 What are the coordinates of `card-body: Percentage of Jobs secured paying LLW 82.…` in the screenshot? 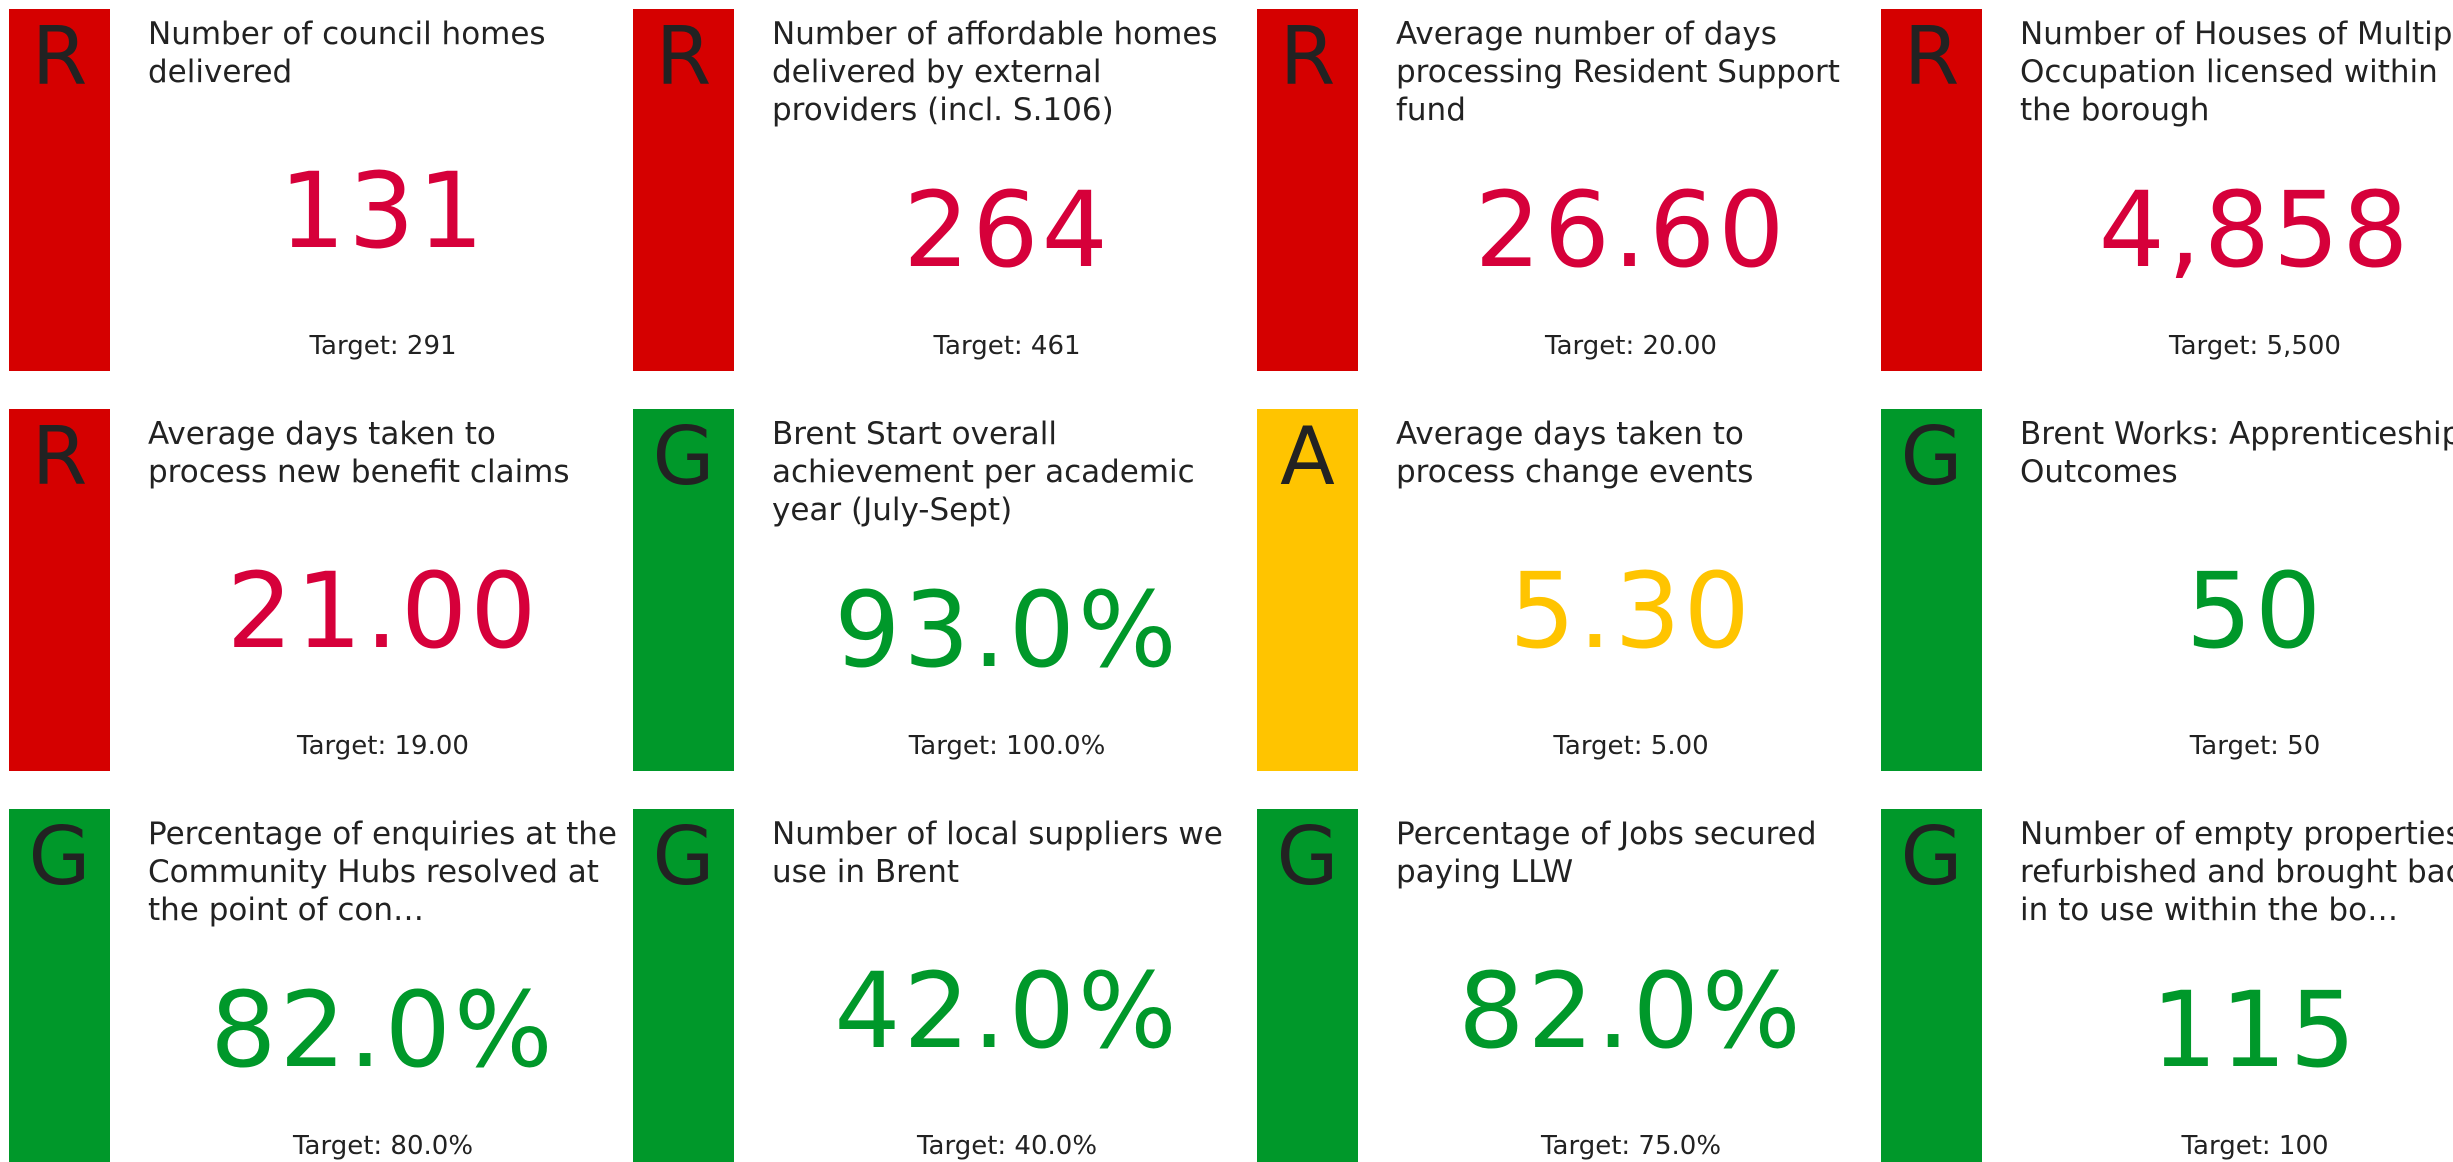 It's located at (1631, 988).